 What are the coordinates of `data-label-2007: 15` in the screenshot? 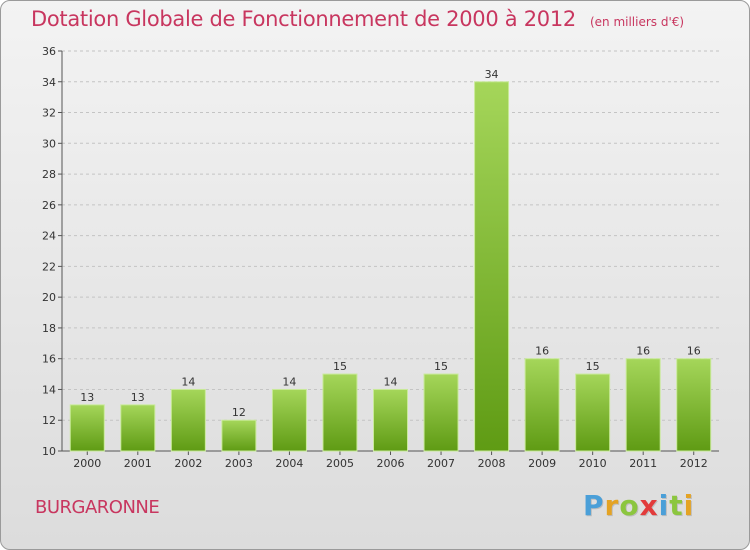 It's located at (441, 366).